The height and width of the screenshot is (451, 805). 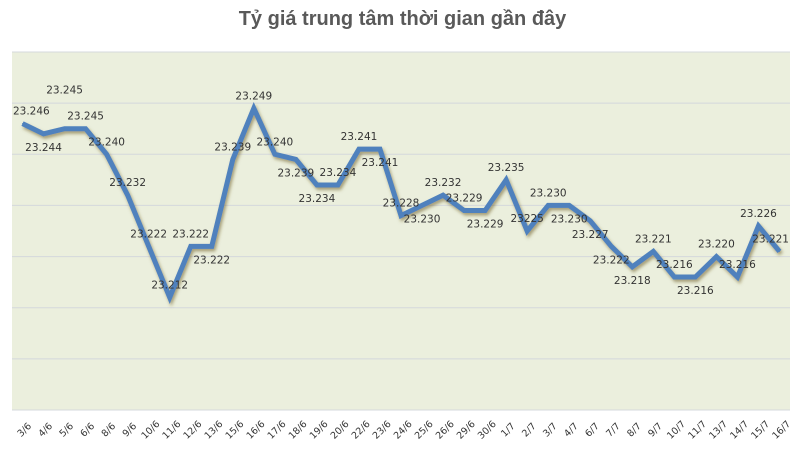 What do you see at coordinates (487, 430) in the screenshot?
I see `x-tick-label: 30/6` at bounding box center [487, 430].